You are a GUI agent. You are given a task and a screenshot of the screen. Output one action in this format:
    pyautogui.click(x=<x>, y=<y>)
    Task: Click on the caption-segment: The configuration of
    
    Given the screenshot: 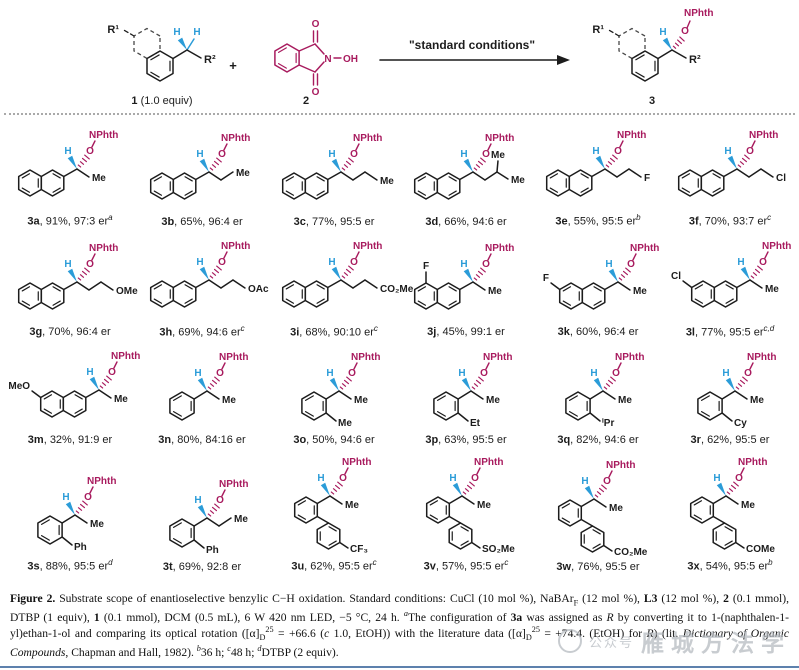 What is the action you would take?
    pyautogui.click(x=459, y=617)
    